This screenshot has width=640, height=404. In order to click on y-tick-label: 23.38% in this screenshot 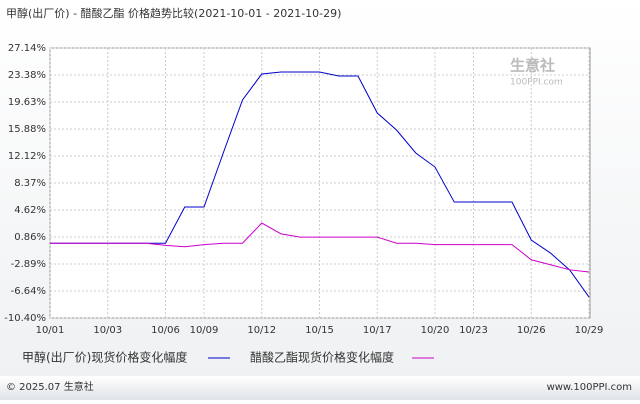, I will do `click(27, 75)`.